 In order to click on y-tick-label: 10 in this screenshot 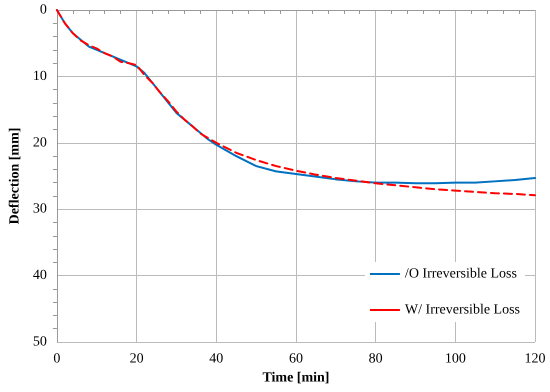, I will do `click(39, 76)`.